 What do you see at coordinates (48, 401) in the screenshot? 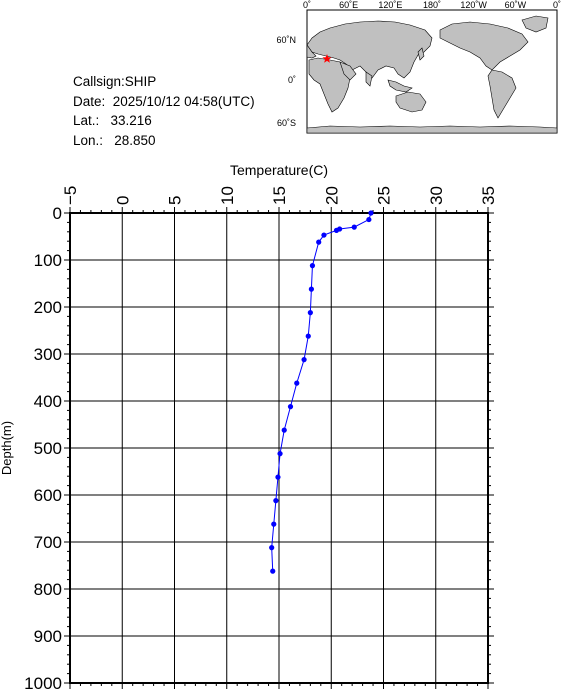
I see `y-tick-label: 400` at bounding box center [48, 401].